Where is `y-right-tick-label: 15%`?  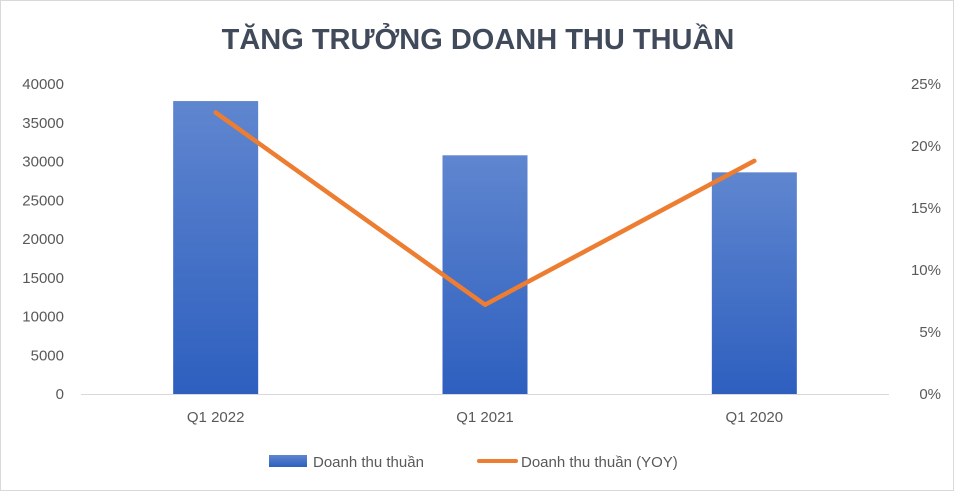
y-right-tick-label: 15% is located at coordinates (926, 208).